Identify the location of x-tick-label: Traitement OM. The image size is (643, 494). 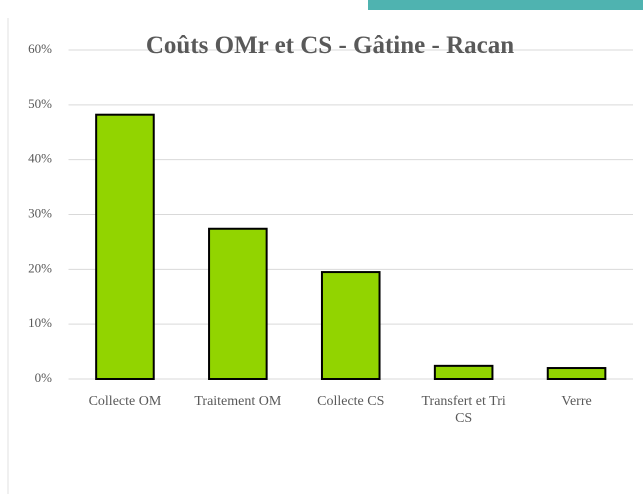
(238, 401).